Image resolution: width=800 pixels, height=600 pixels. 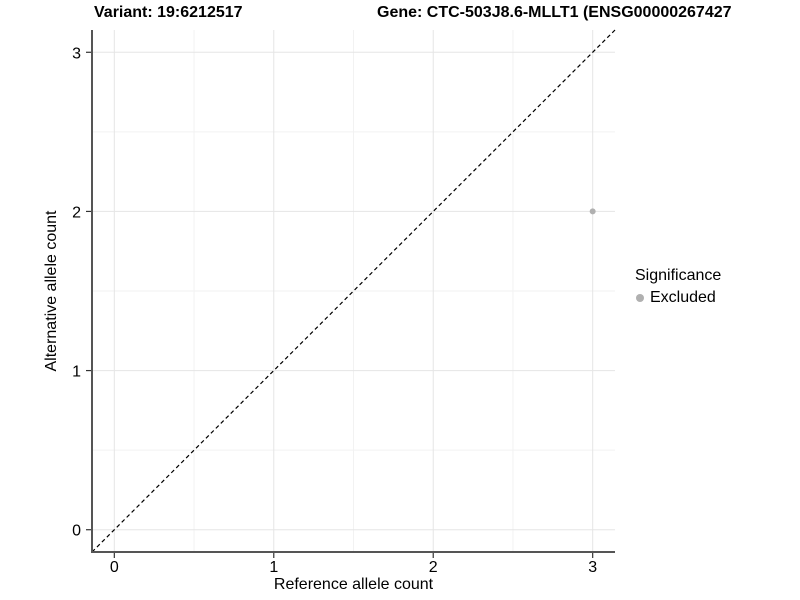 What do you see at coordinates (554, 12) in the screenshot?
I see `plot-title-gene: Gene: CTC-503J8.6-MLLT1 (ENSG00000267427` at bounding box center [554, 12].